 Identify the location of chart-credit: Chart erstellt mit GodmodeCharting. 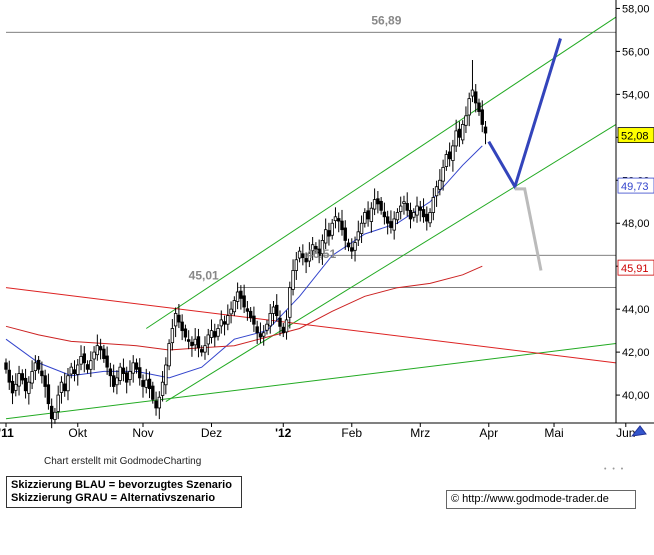
(123, 461).